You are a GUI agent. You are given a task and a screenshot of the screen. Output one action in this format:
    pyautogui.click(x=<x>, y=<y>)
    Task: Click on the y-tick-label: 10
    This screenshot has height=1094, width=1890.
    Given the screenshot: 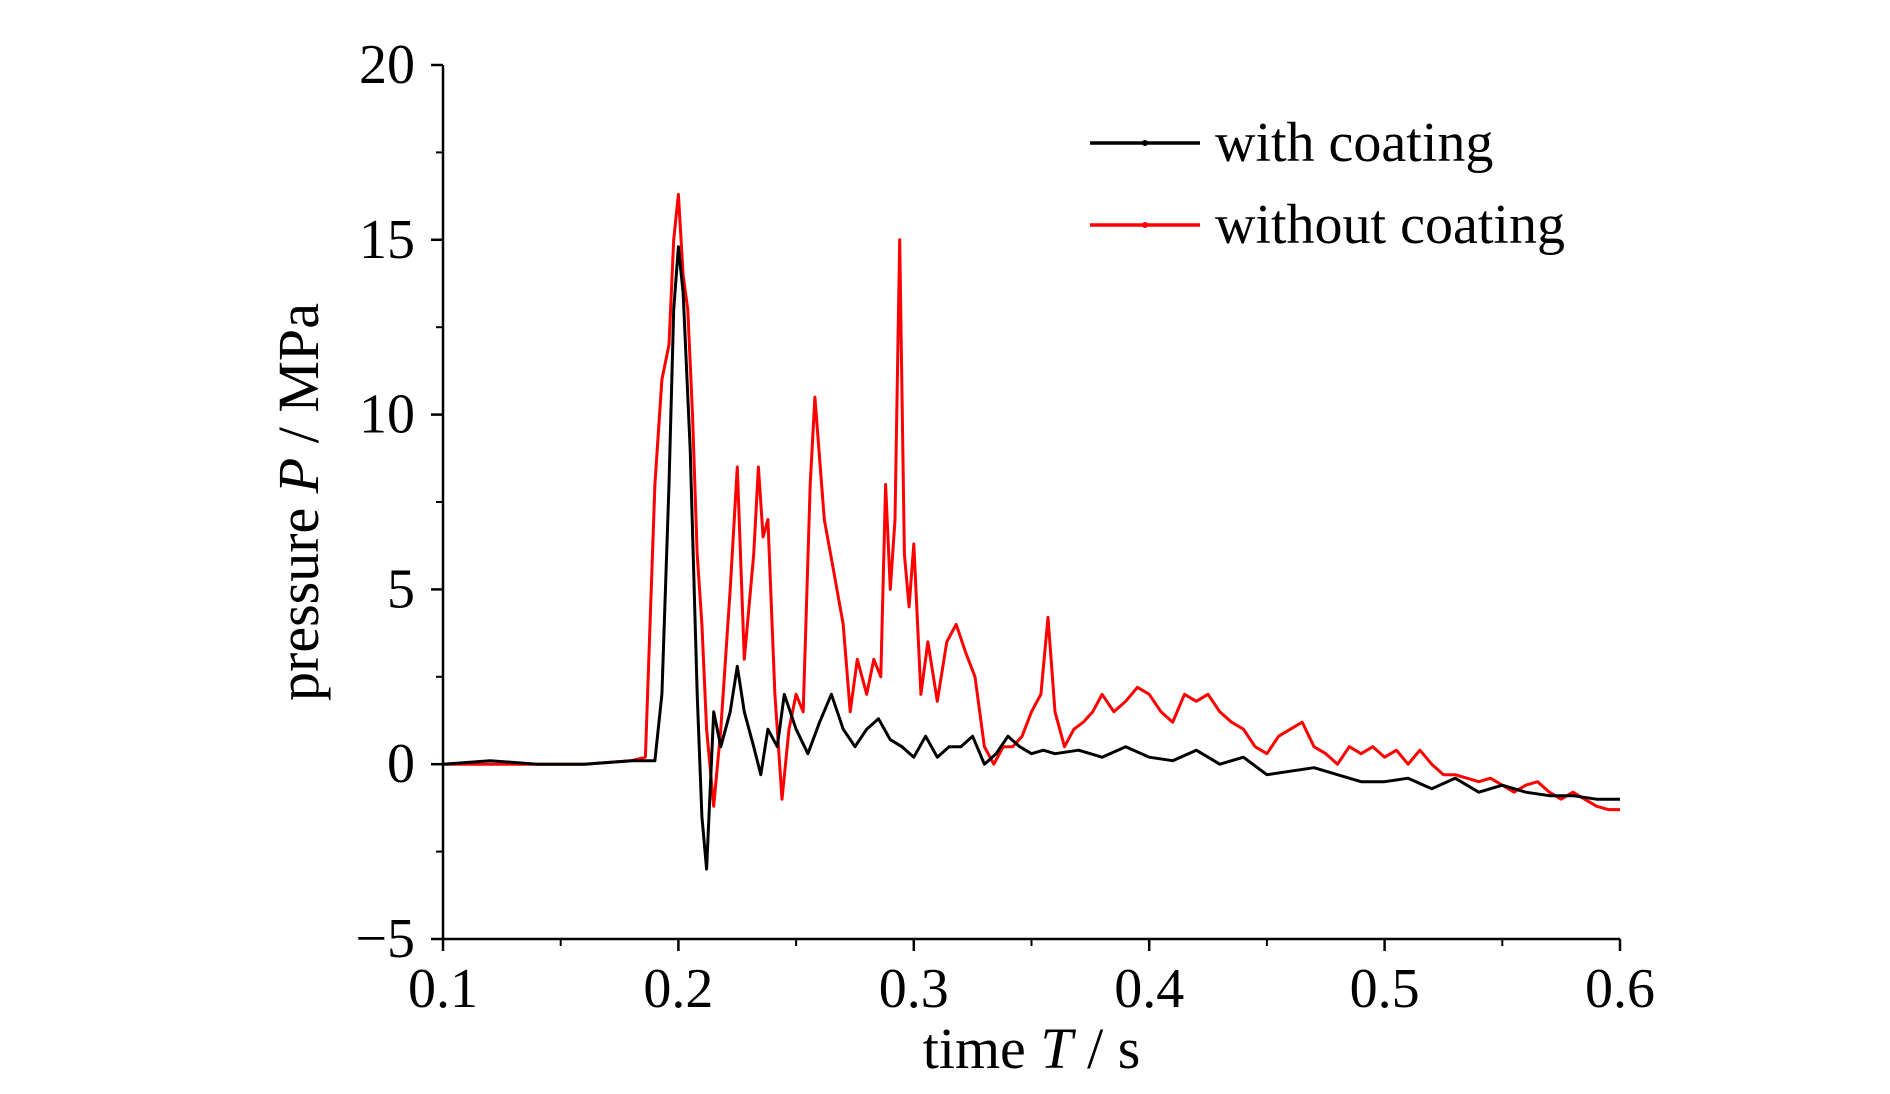 What is the action you would take?
    pyautogui.click(x=387, y=415)
    